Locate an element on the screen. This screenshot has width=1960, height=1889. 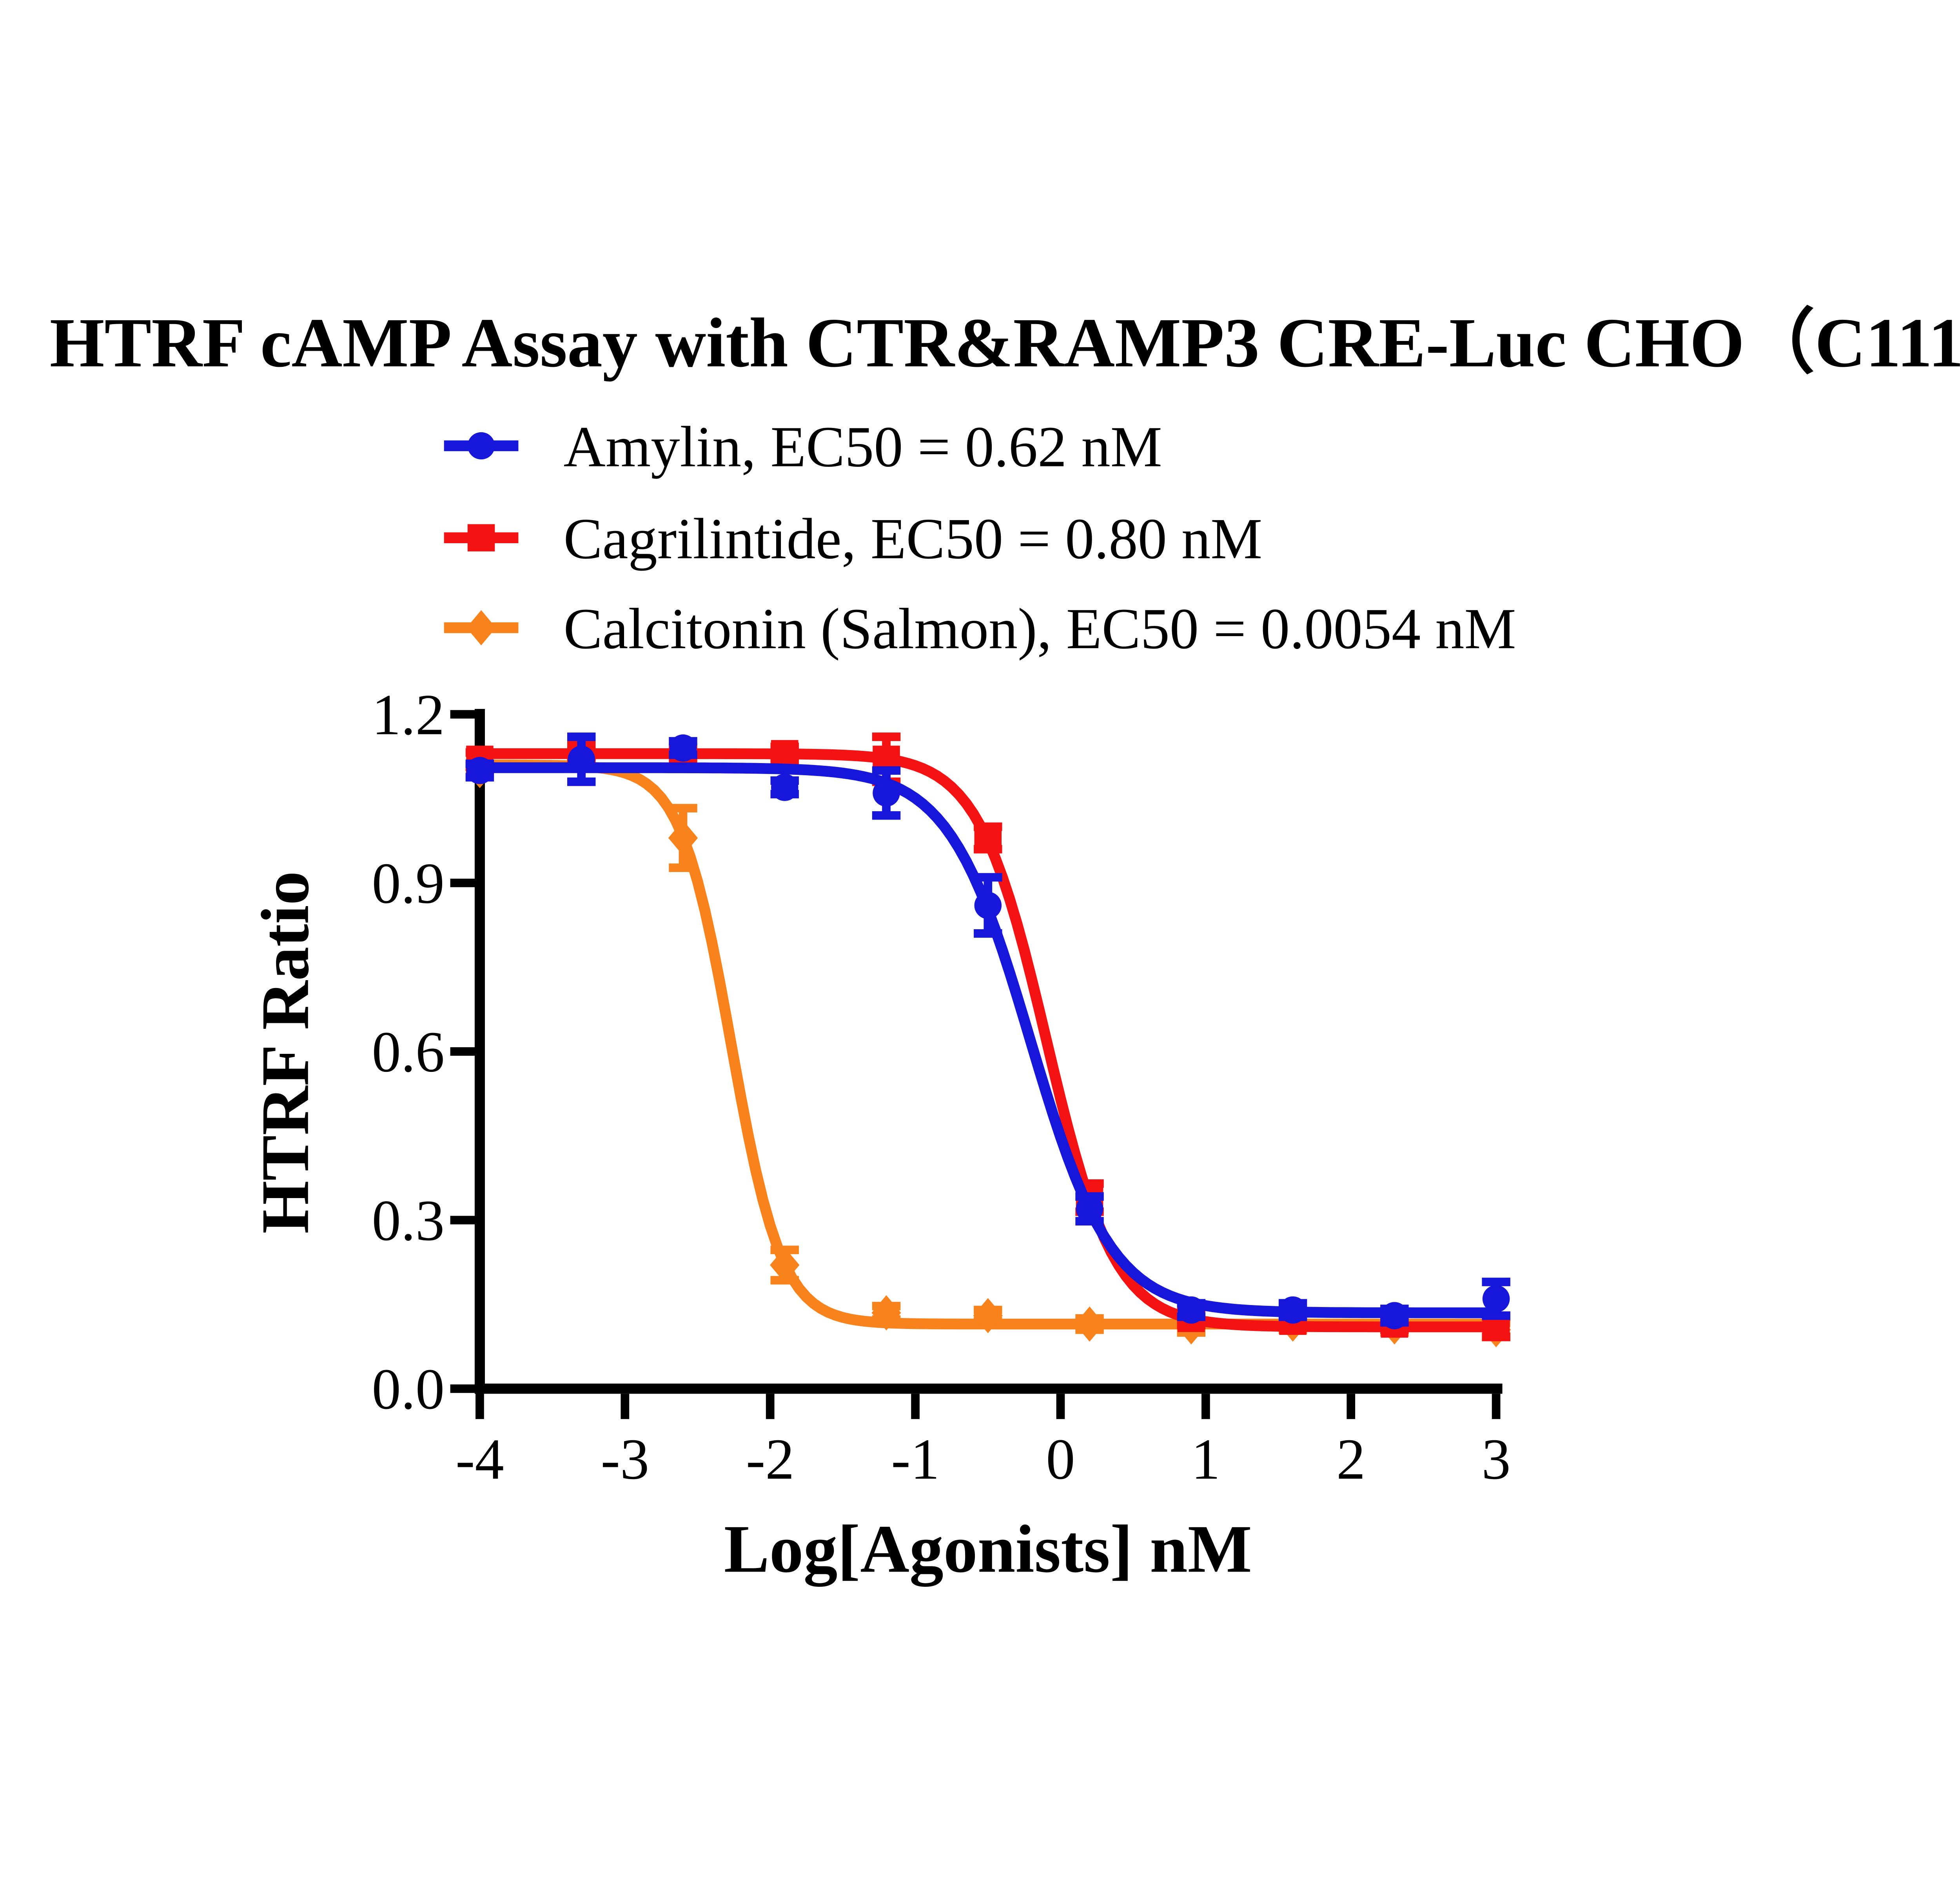
x-tick-label: 2 is located at coordinates (1350, 1459).